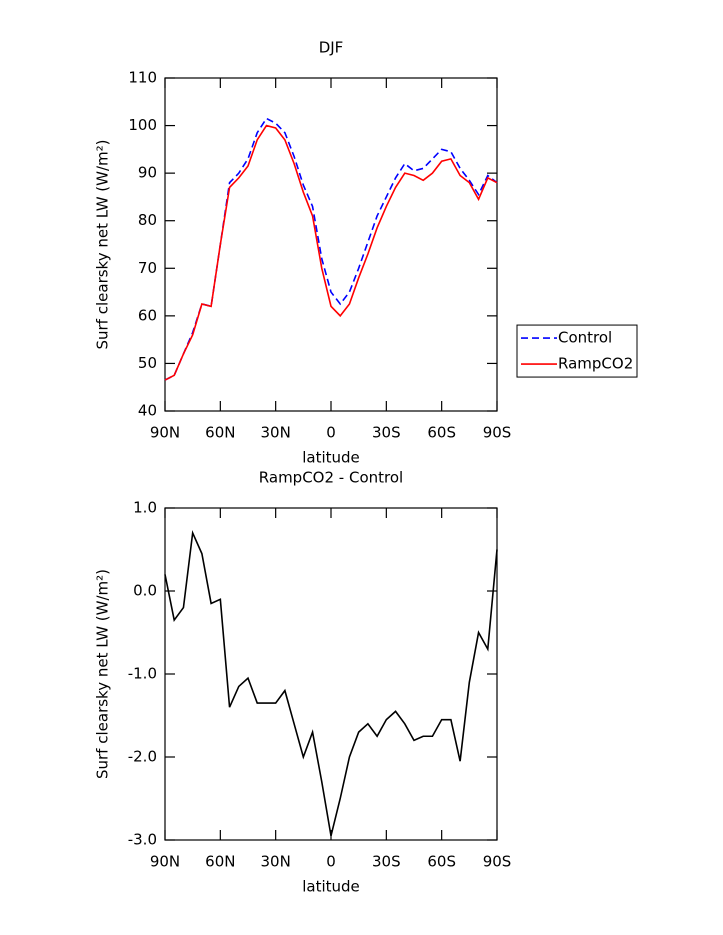  Describe the element at coordinates (595, 364) in the screenshot. I see `legend-label: RampCO2` at that location.